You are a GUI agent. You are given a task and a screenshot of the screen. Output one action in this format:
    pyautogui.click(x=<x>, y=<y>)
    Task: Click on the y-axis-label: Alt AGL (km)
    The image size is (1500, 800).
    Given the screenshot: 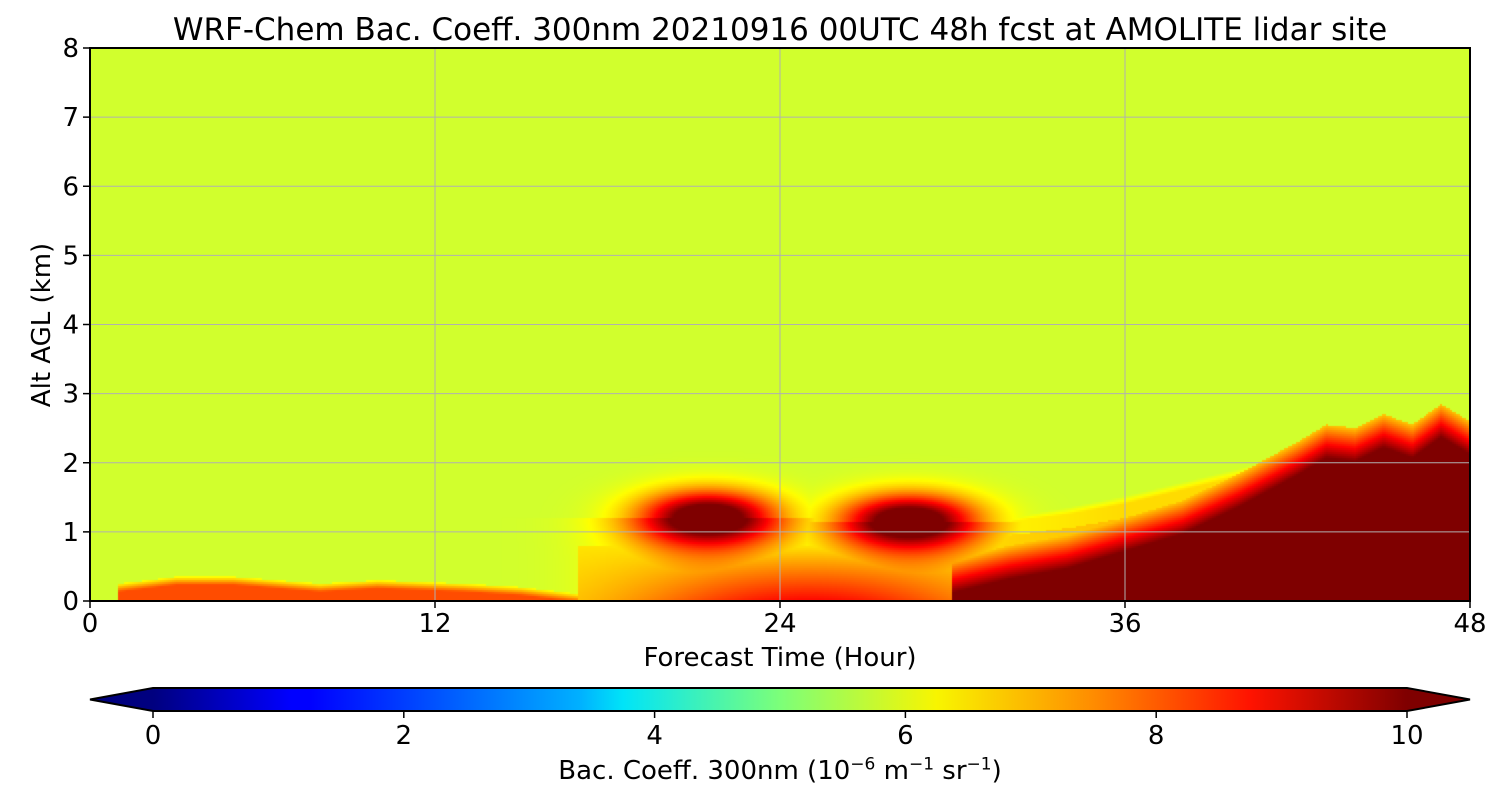 What is the action you would take?
    pyautogui.click(x=42, y=325)
    